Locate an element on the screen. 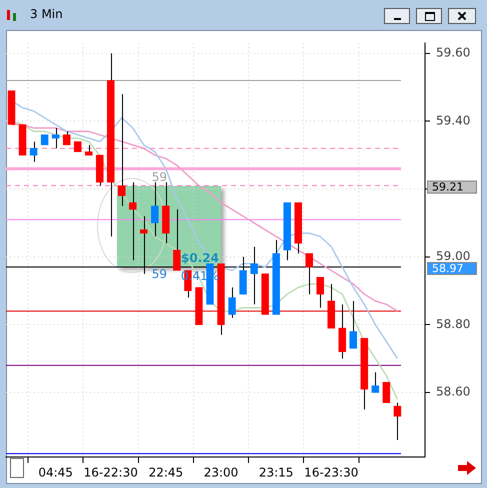  y-tick-label: 59.60 is located at coordinates (453, 53).